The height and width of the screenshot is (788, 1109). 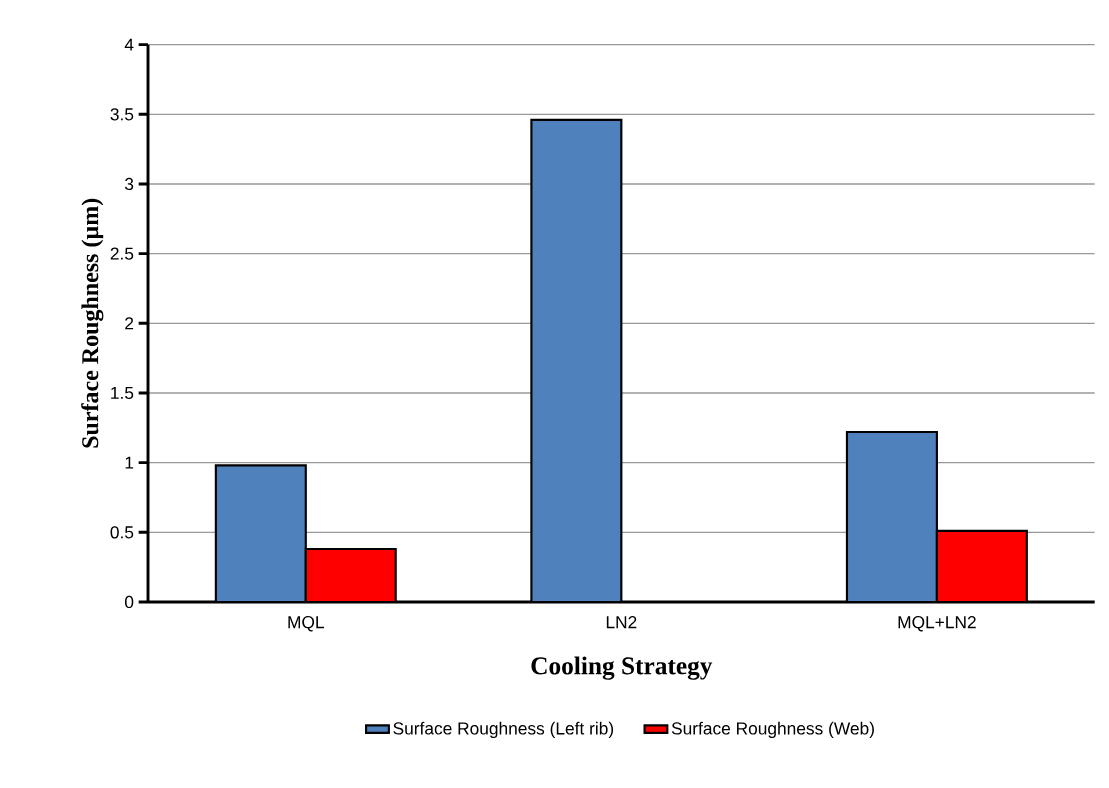 I want to click on y-tick-label: 2, so click(x=129, y=323).